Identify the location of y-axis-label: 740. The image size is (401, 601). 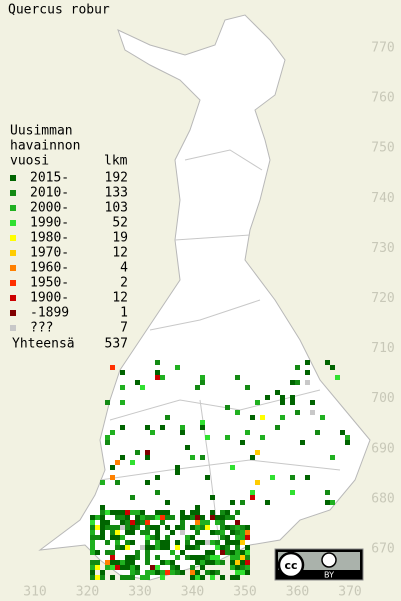
(382, 198).